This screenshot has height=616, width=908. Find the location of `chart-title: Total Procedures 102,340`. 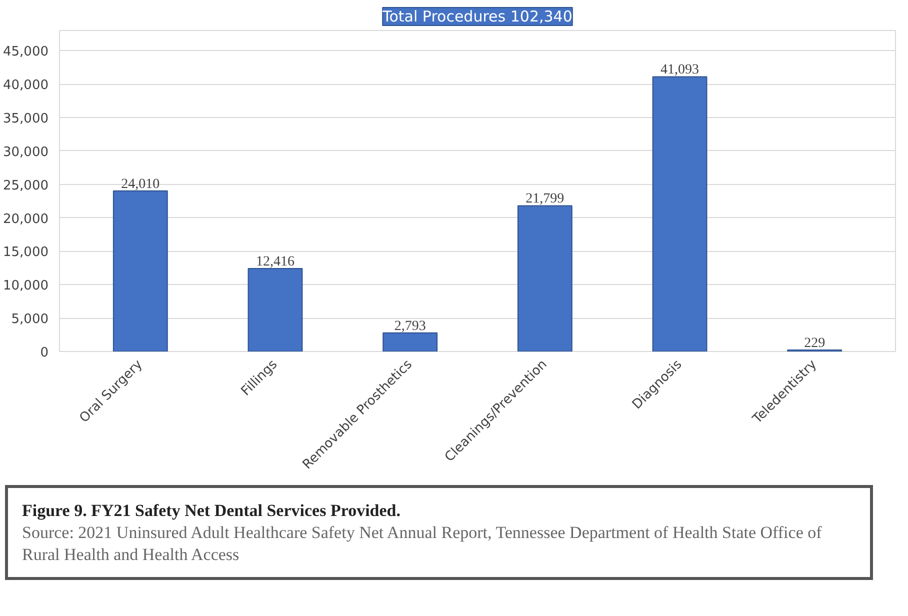

chart-title: Total Procedures 102,340 is located at coordinates (477, 17).